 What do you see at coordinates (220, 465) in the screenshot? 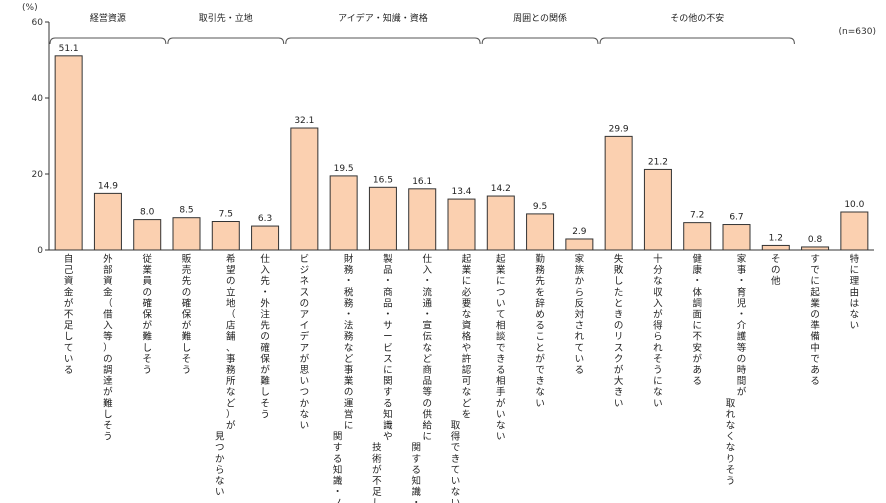
I see `category-label: 見つからない` at bounding box center [220, 465].